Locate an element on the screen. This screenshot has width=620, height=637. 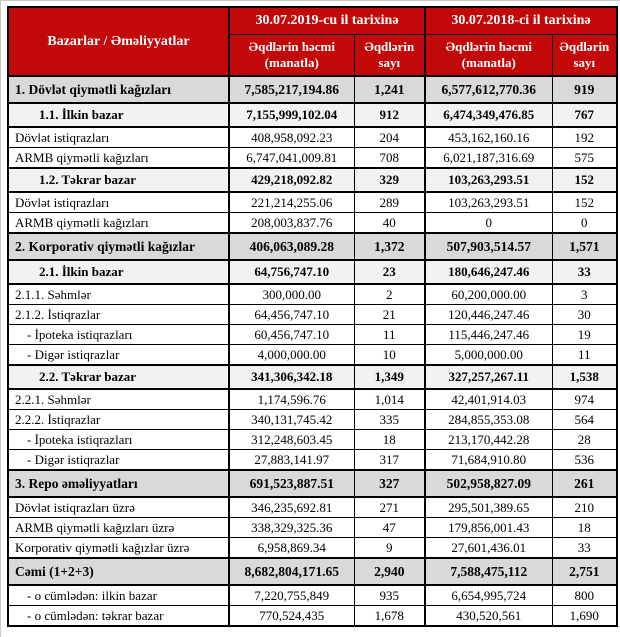
deal-count-cell: 912 is located at coordinates (389, 115).